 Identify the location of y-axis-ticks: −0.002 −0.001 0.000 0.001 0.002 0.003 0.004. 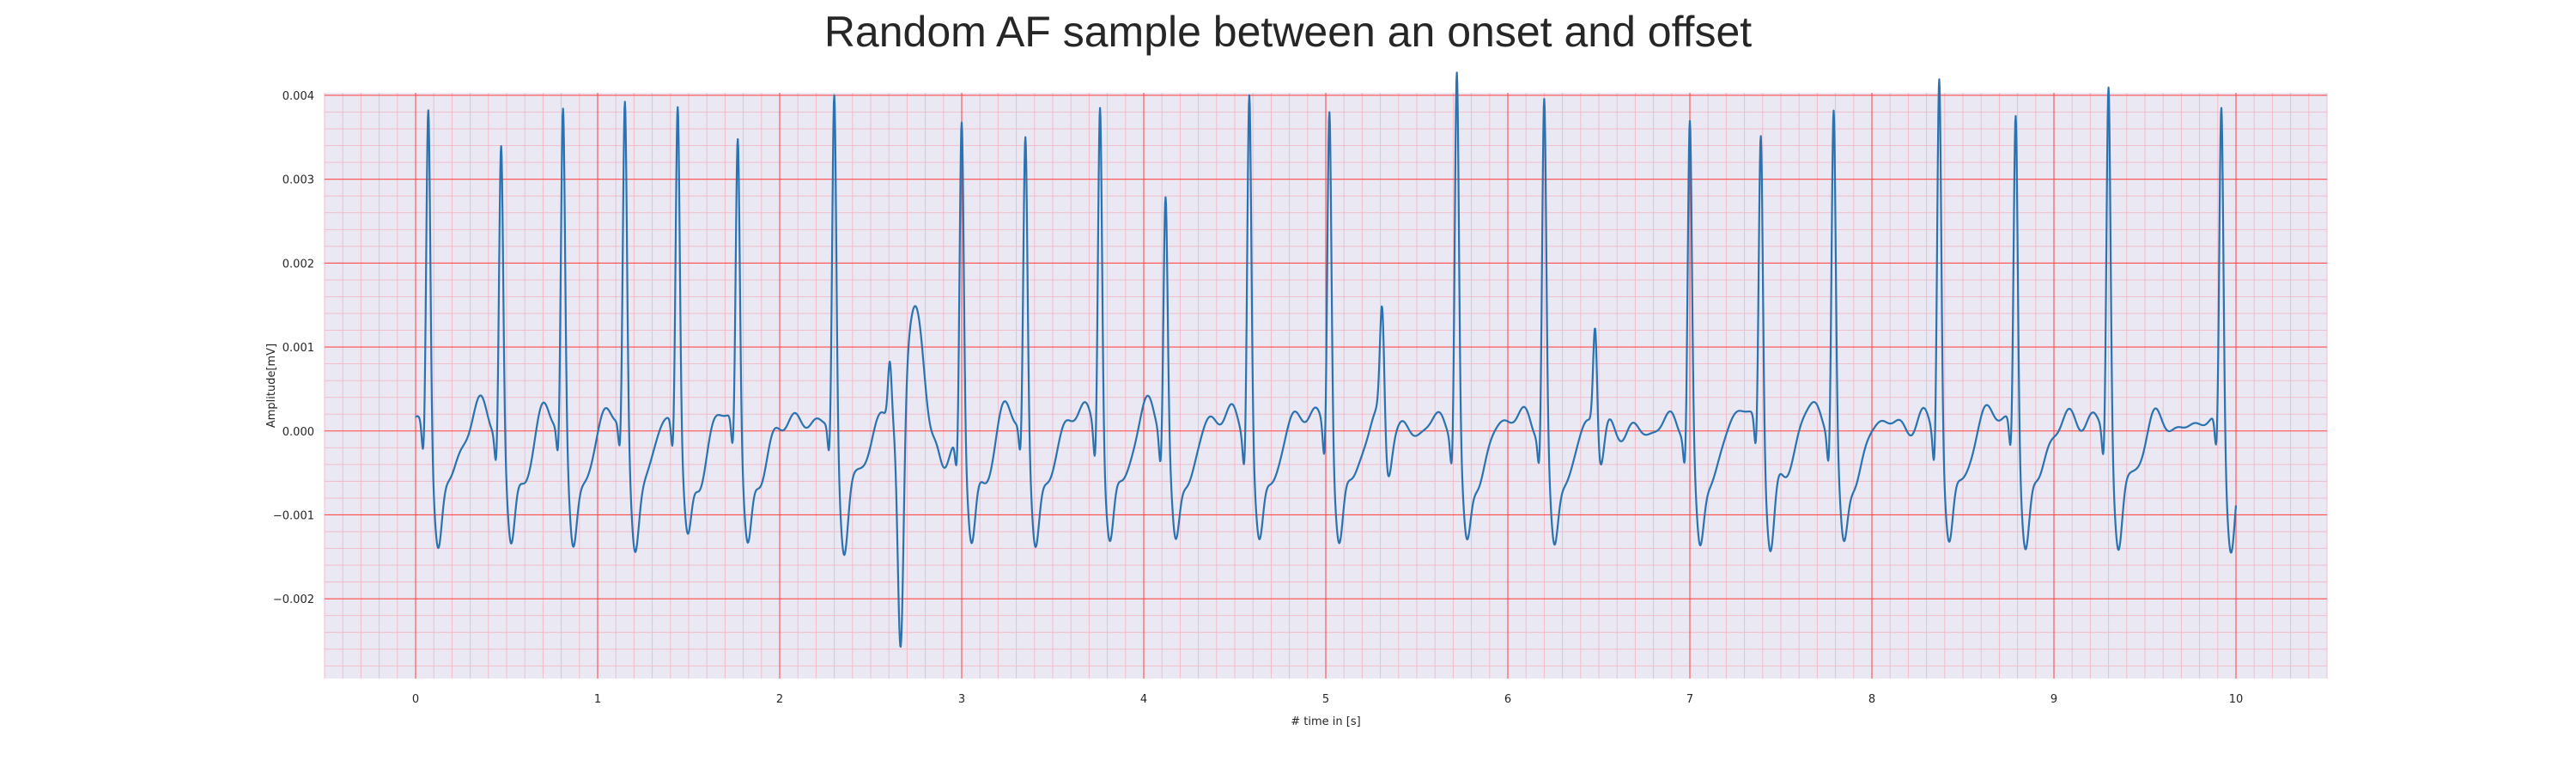
(293, 348).